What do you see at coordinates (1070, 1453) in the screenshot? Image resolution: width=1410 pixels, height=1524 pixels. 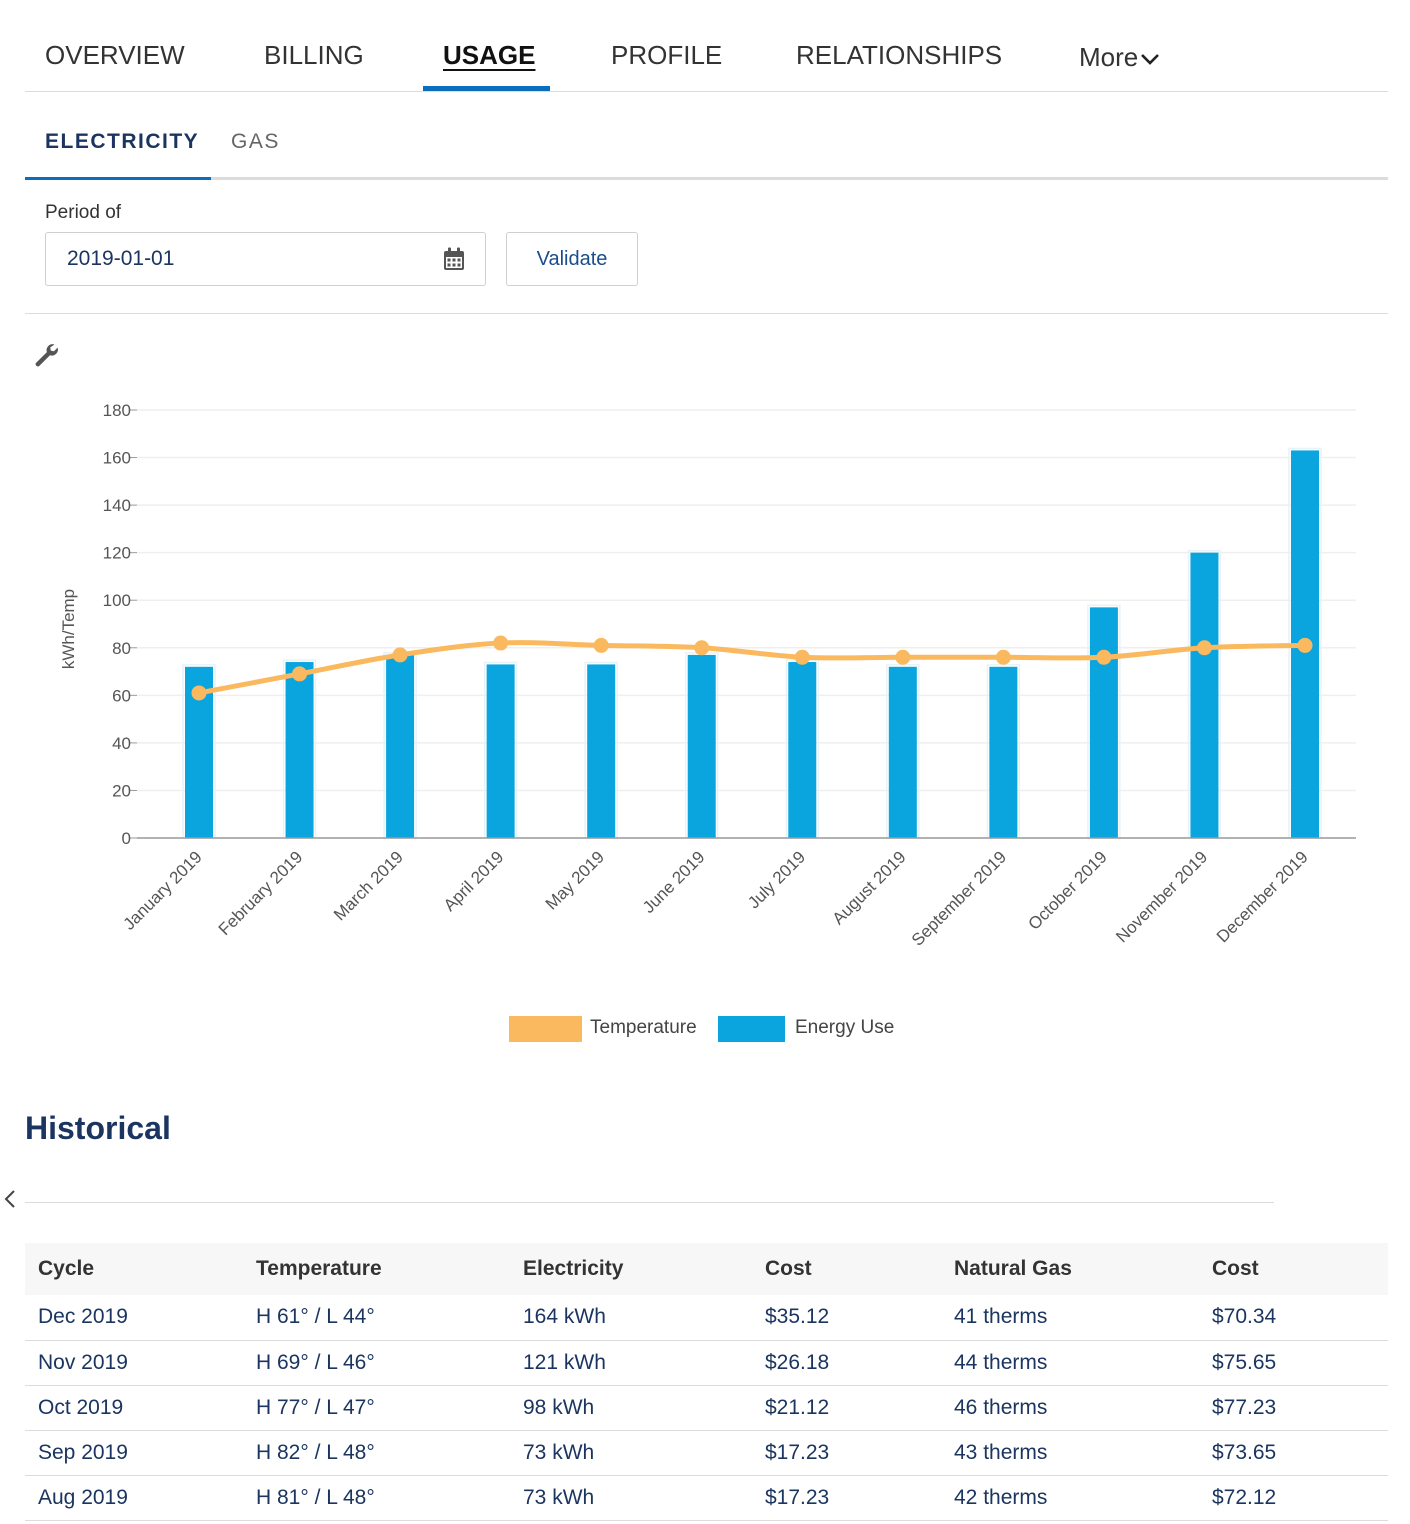 I see `cell-natural-gas: 43 therms` at bounding box center [1070, 1453].